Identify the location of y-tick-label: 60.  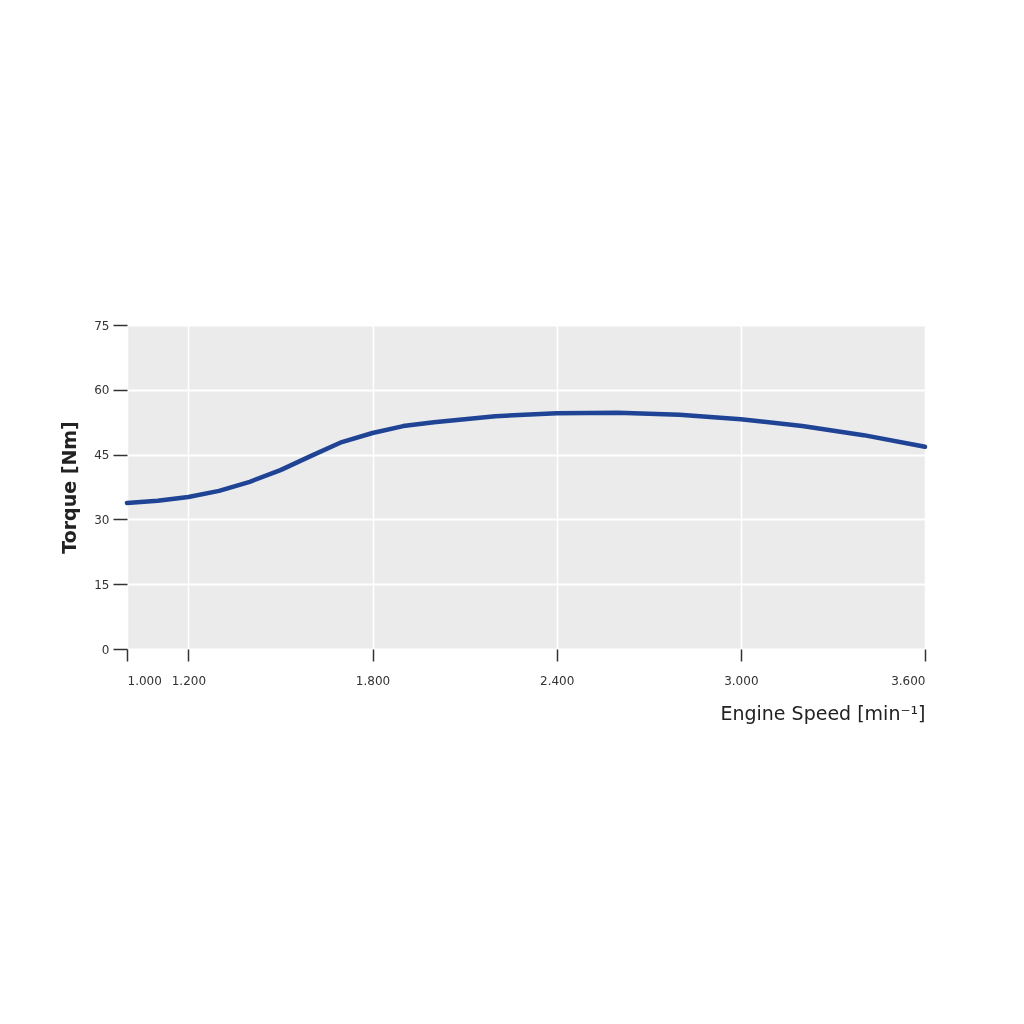
(102, 390).